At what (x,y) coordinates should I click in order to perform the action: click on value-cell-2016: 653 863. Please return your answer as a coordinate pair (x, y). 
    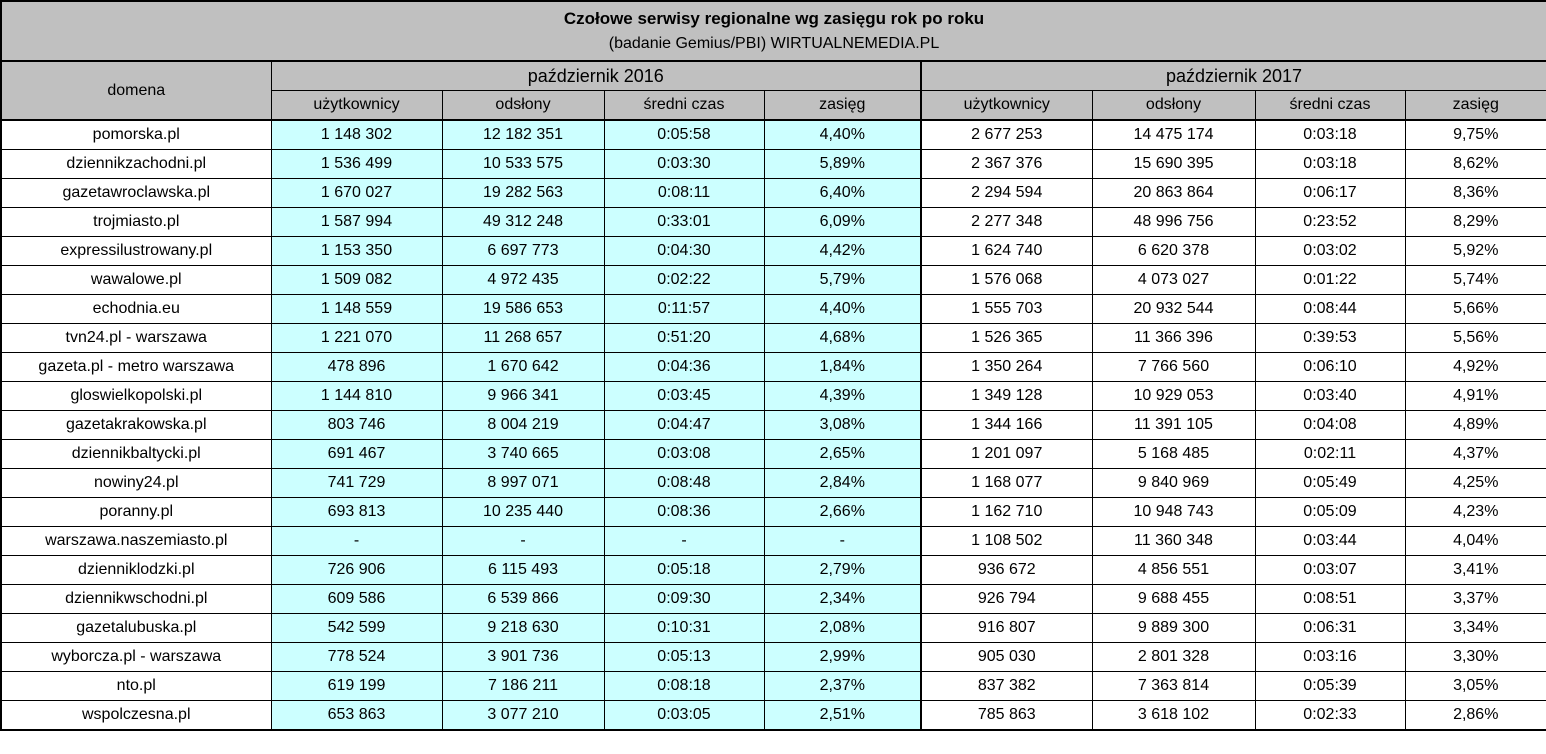
    Looking at the image, I should click on (356, 715).